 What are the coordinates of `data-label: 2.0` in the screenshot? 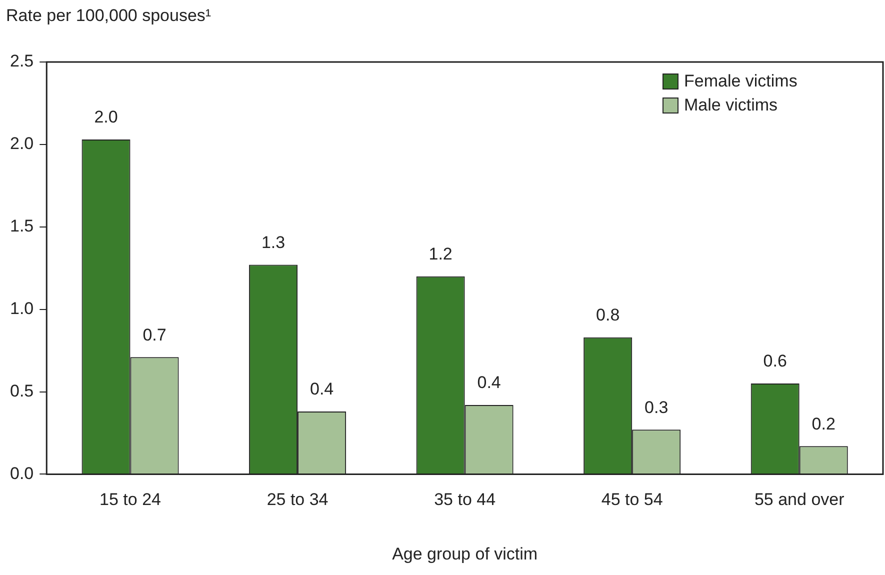 It's located at (106, 117).